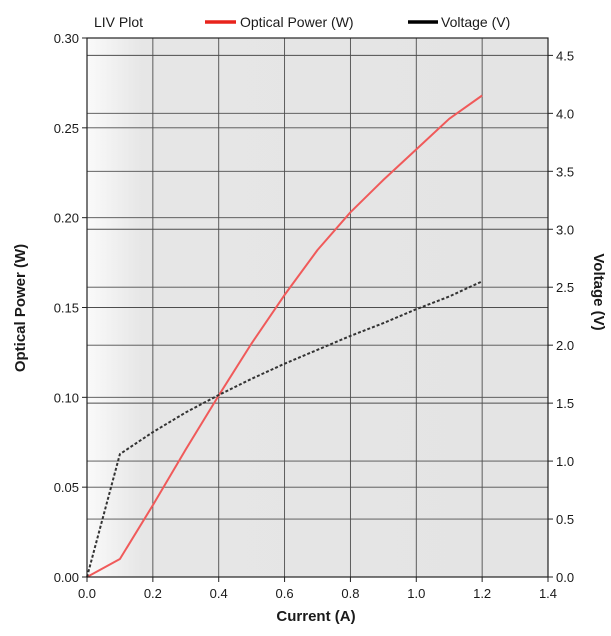  Describe the element at coordinates (87, 593) in the screenshot. I see `x-tick-label: 0.0` at that location.